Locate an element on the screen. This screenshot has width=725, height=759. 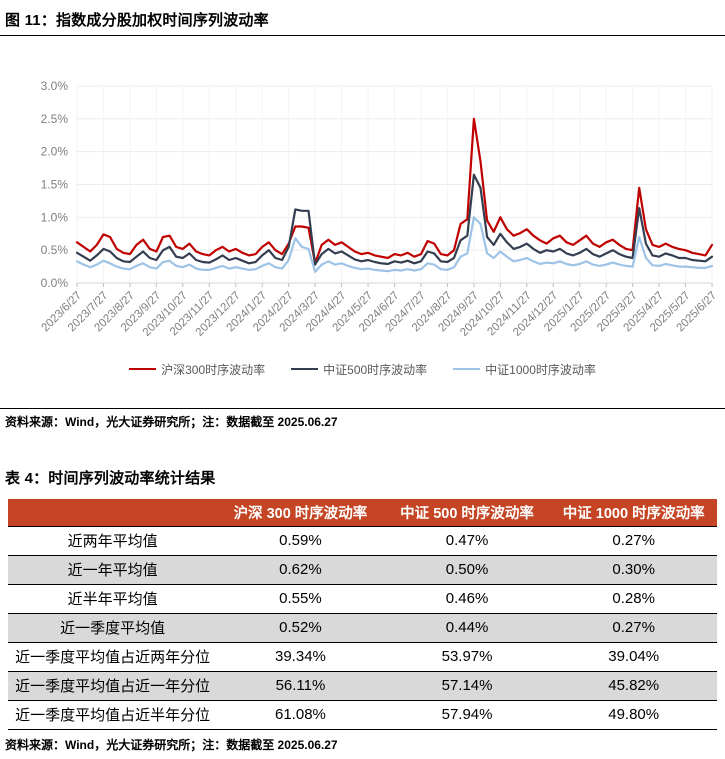
table-row: 近一季度平均值占近两年分位 39.34% 53.97% 39.04% is located at coordinates (362, 656).